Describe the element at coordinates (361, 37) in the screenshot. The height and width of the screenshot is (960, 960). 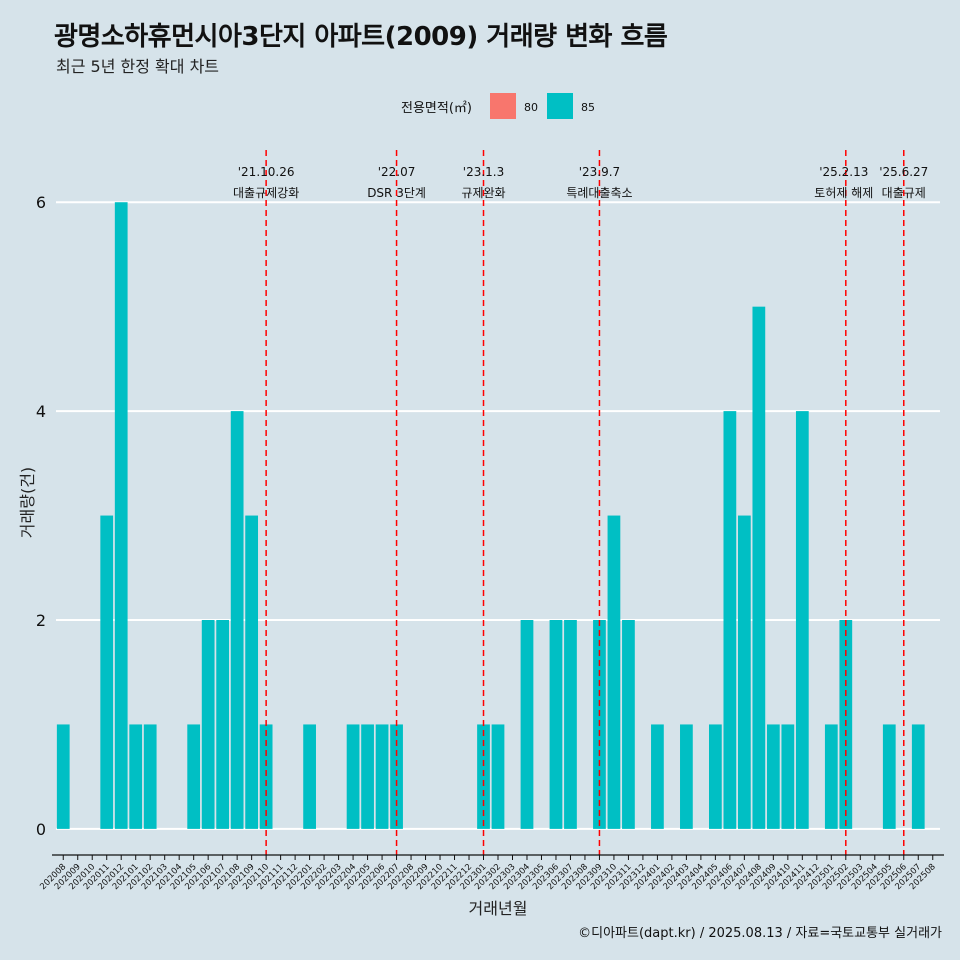
I see `chart-title: 광명소하휴먼시아3단지 아파트(2009) 거래량 변화 흐름` at that location.